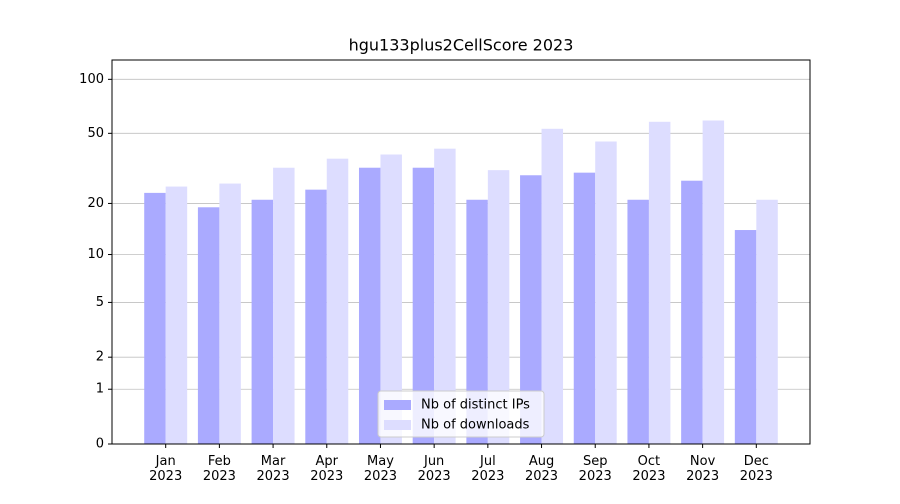  What do you see at coordinates (487, 469) in the screenshot?
I see `x-tick-label: Jul 2023` at bounding box center [487, 469].